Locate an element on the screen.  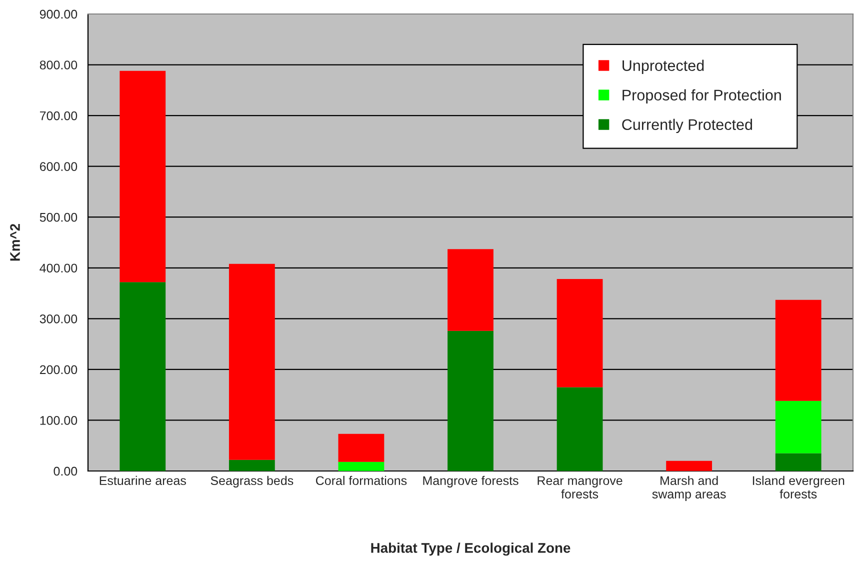
y-axis-title: Km^2 is located at coordinates (15, 242).